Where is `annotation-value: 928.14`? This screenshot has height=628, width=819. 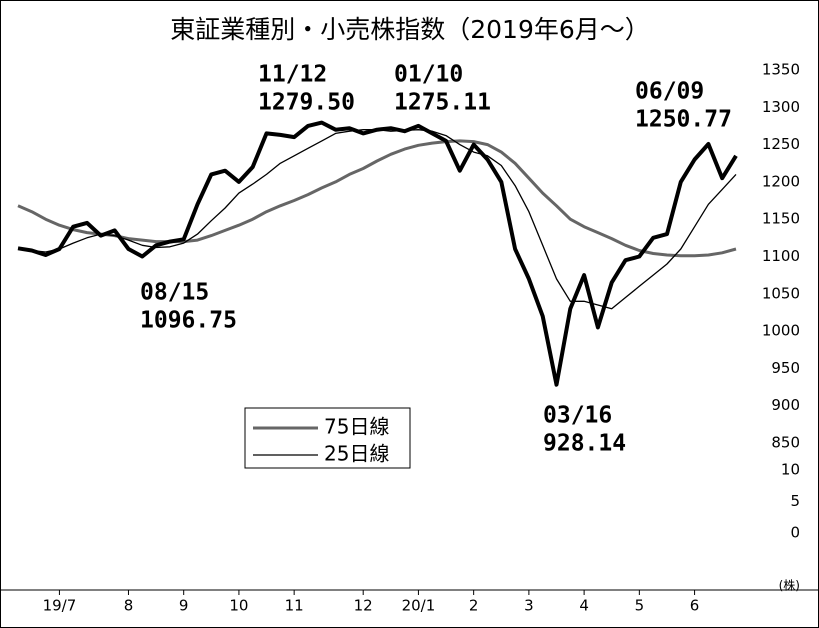 annotation-value: 928.14 is located at coordinates (584, 444).